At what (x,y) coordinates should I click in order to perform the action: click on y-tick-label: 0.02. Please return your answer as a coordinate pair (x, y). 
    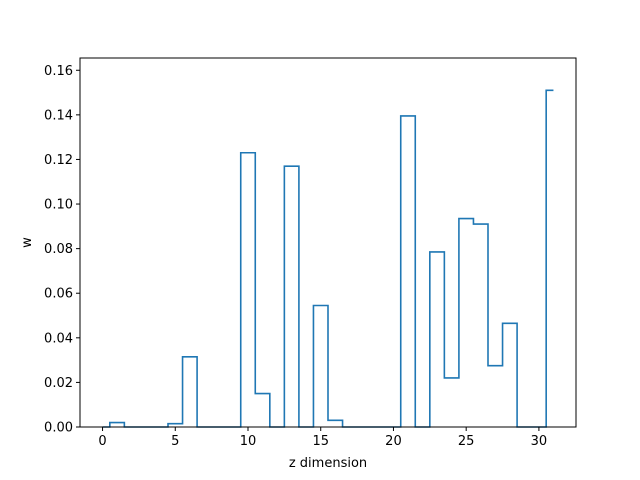
    Looking at the image, I should click on (58, 383).